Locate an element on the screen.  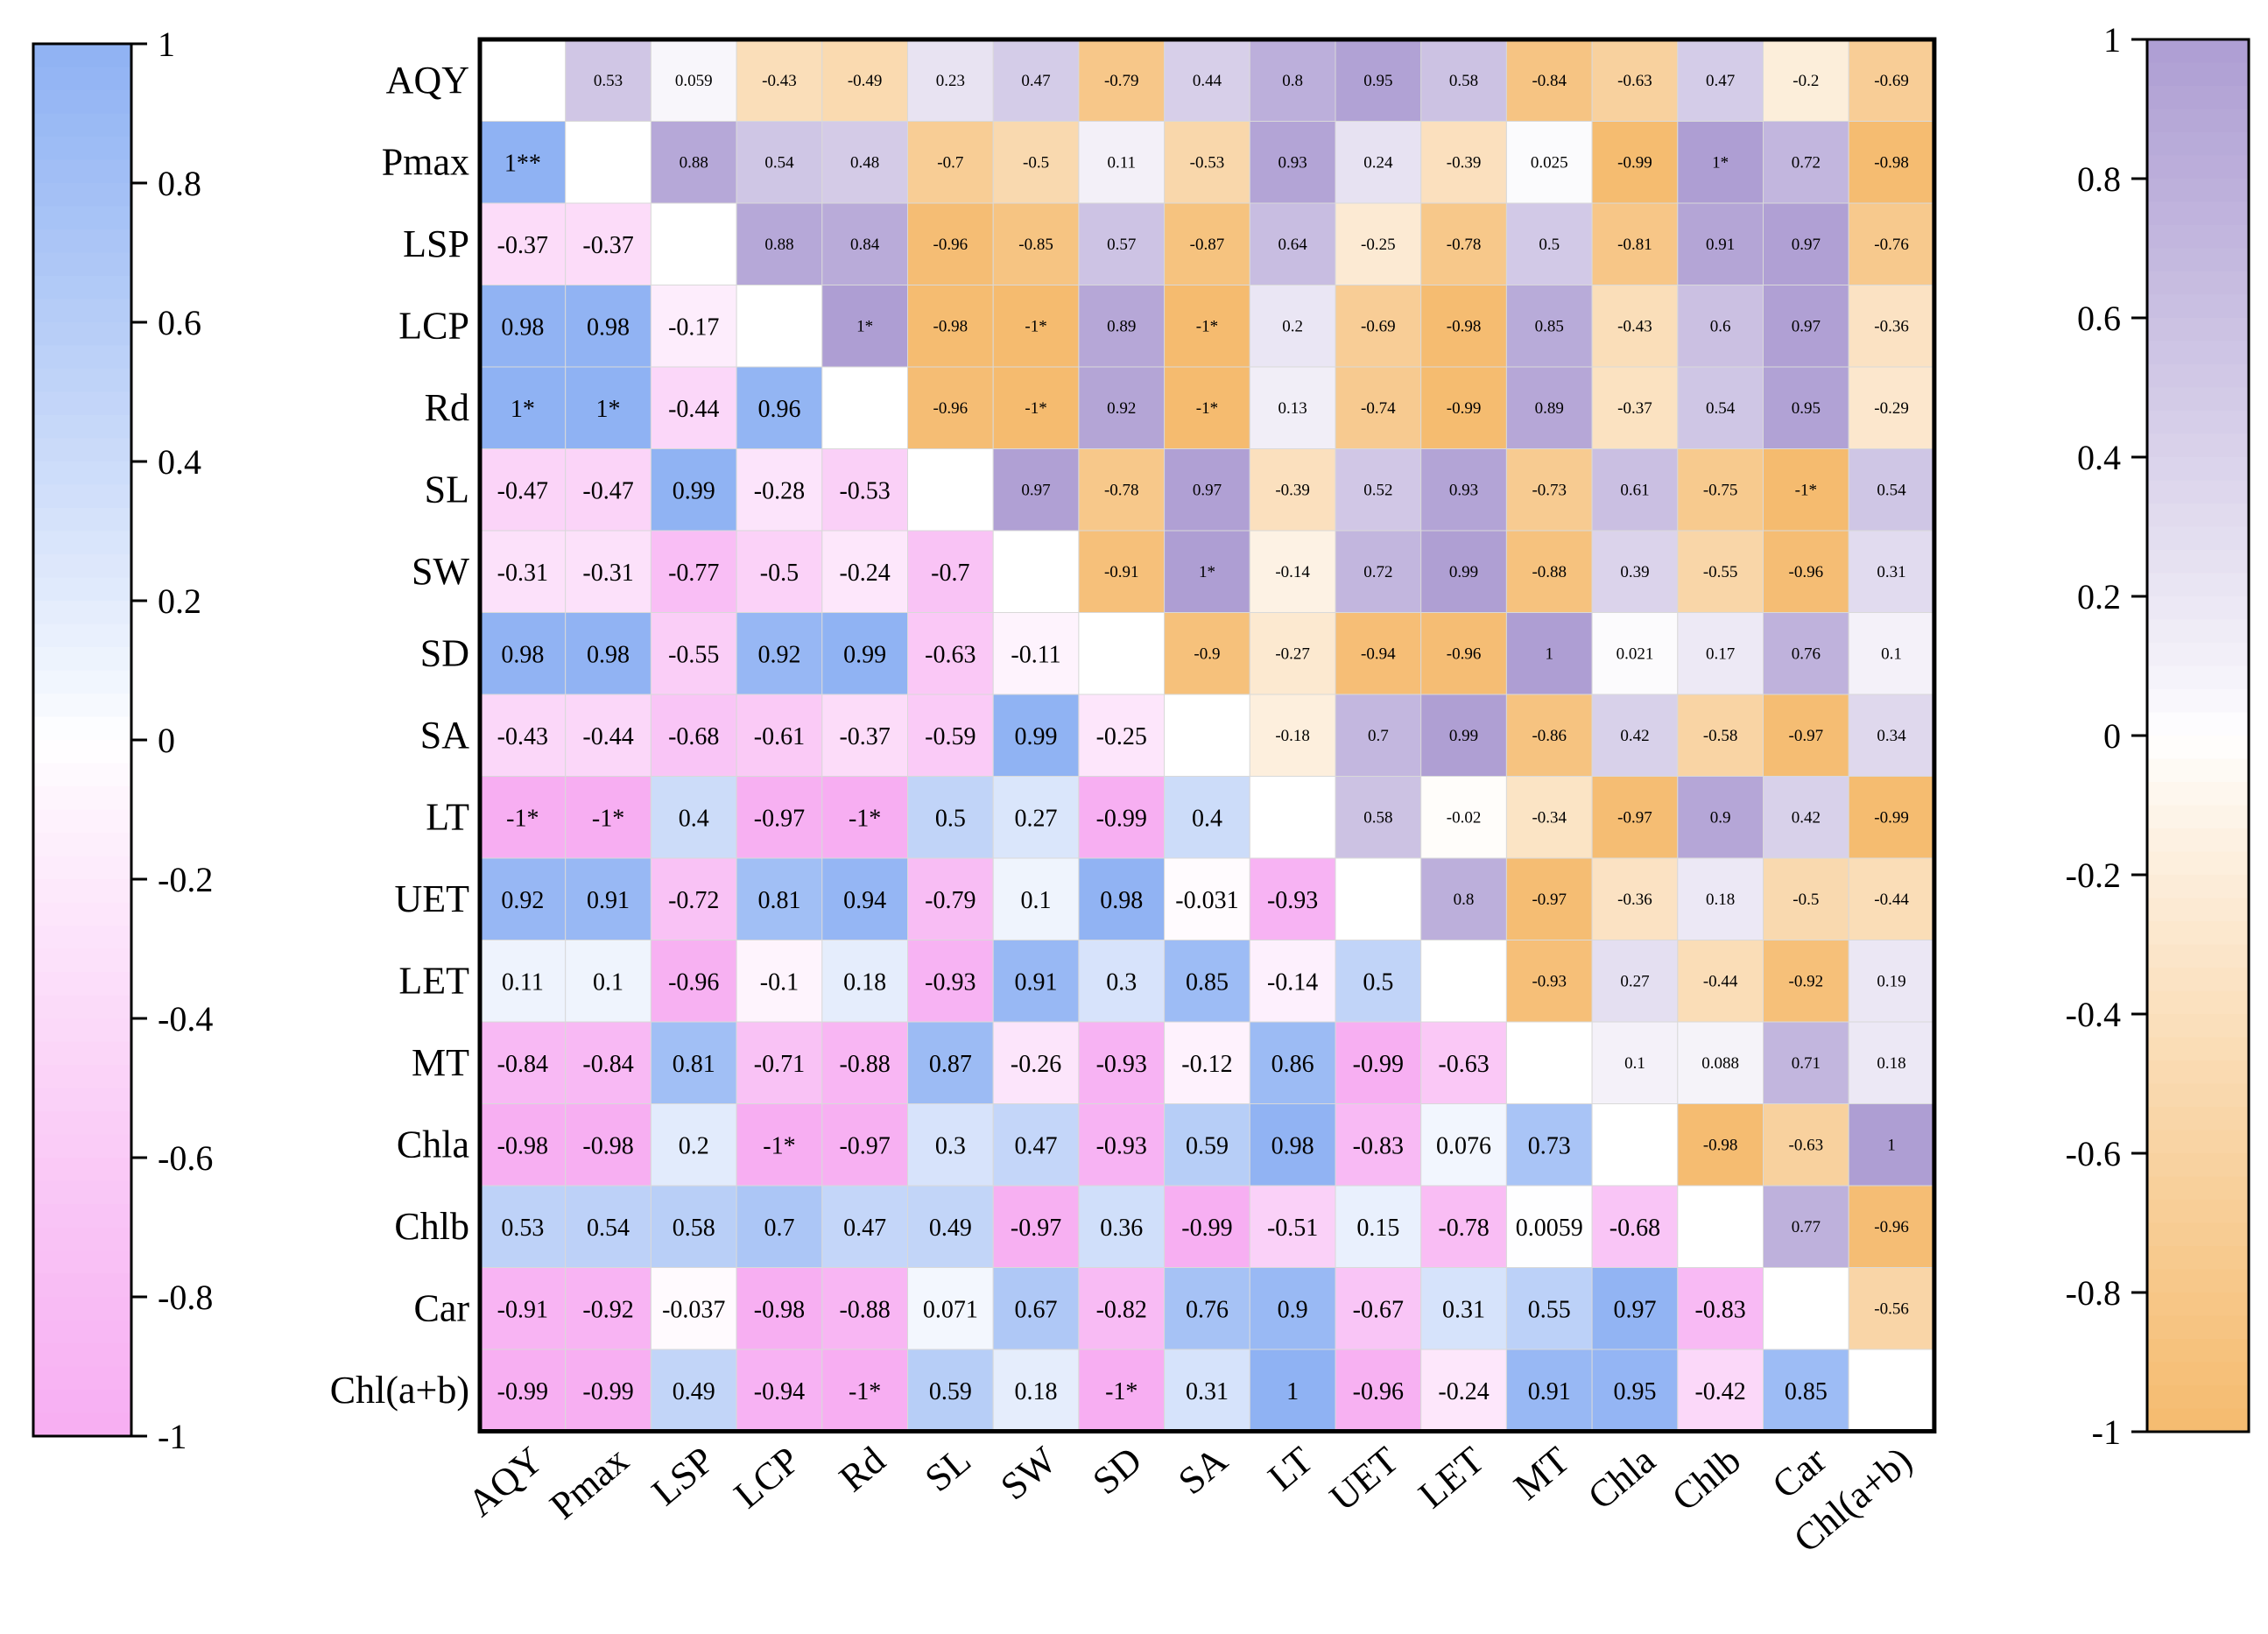
cell-value-label: 0.18 is located at coordinates (1720, 900).